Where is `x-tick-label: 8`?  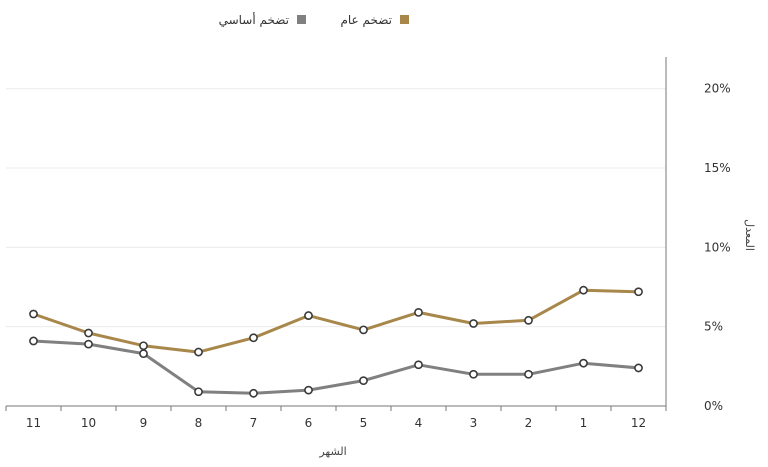 x-tick-label: 8 is located at coordinates (199, 423).